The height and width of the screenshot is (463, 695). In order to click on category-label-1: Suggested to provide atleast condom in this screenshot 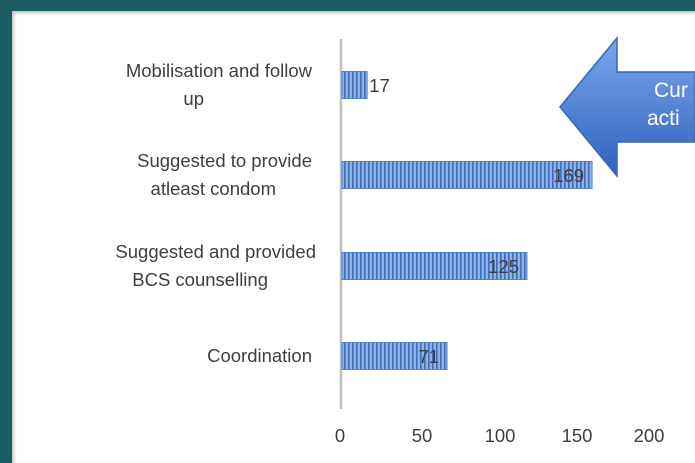, I will do `click(162, 175)`.